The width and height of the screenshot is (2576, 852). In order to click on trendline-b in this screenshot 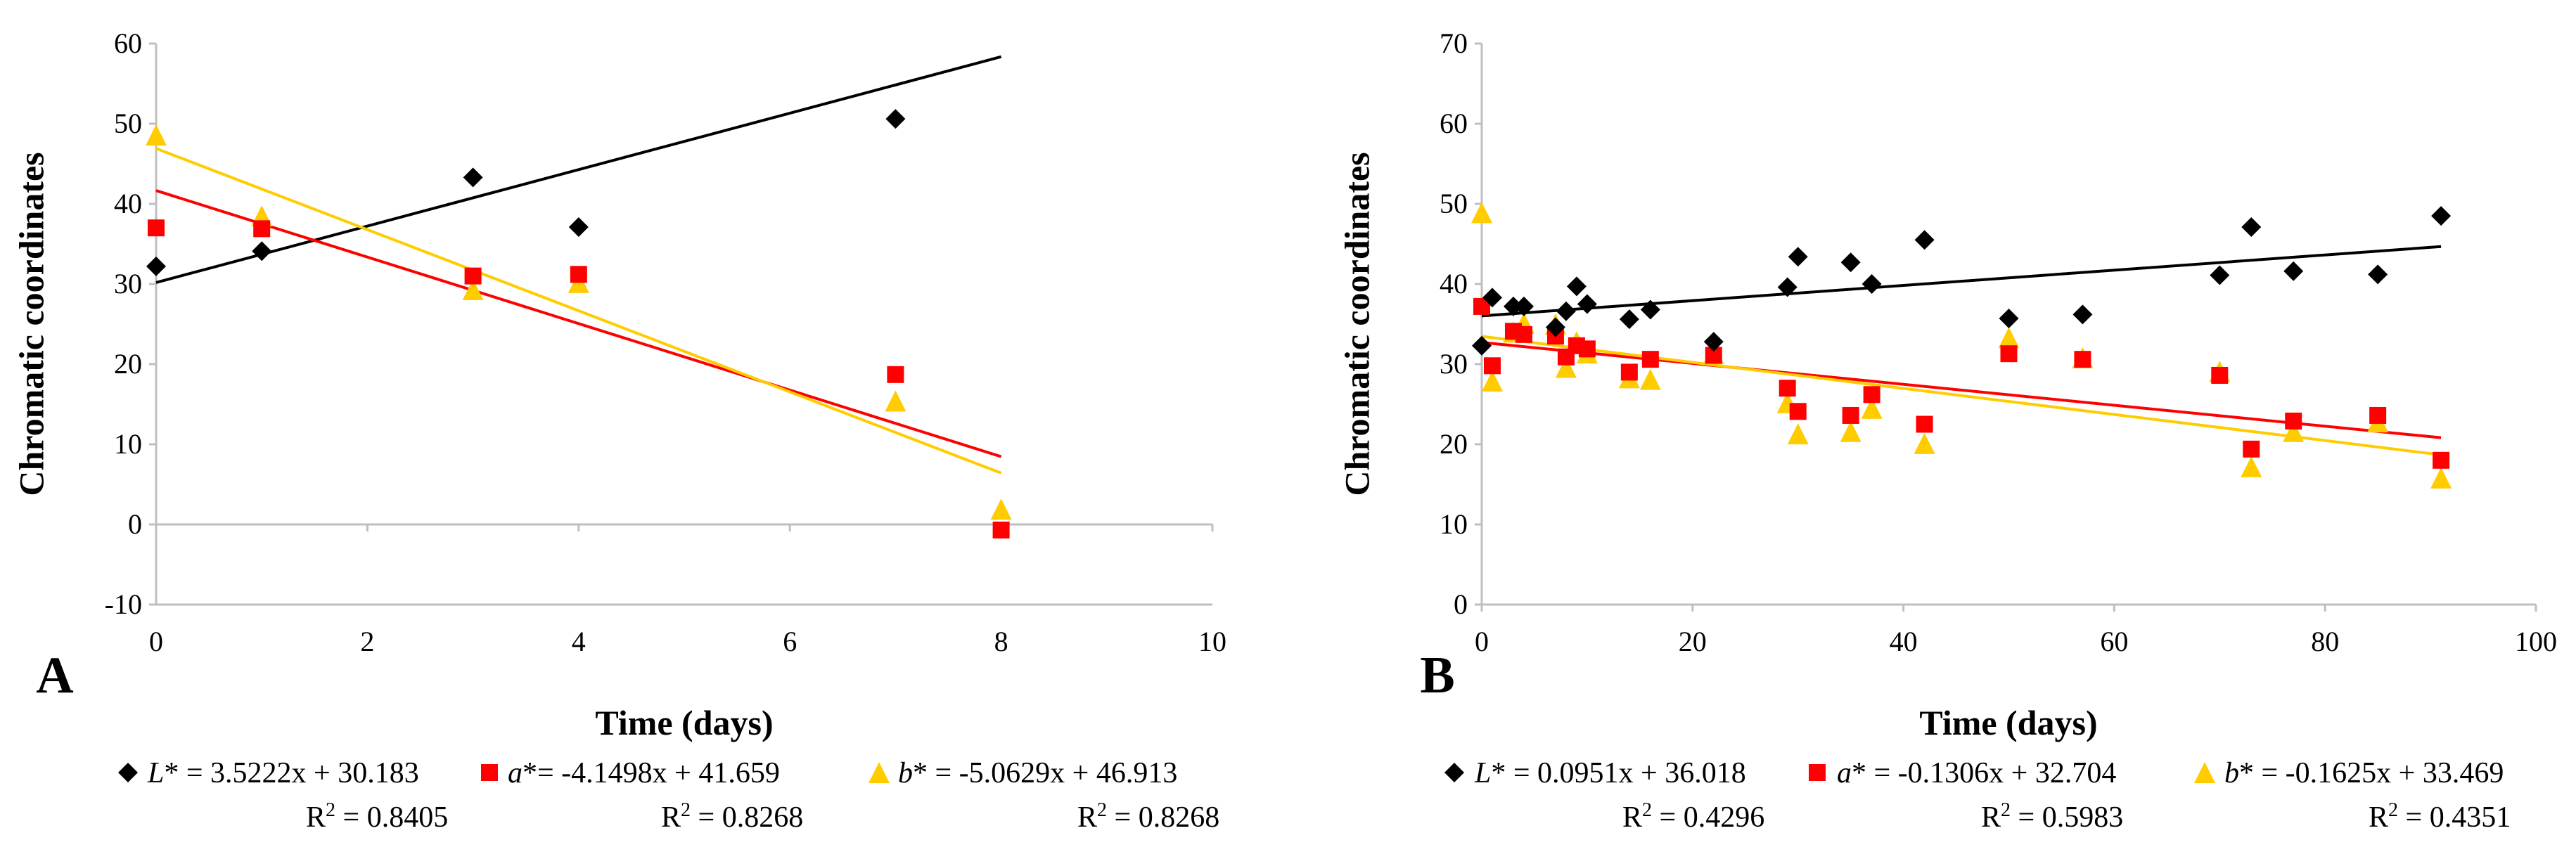, I will do `click(578, 311)`.